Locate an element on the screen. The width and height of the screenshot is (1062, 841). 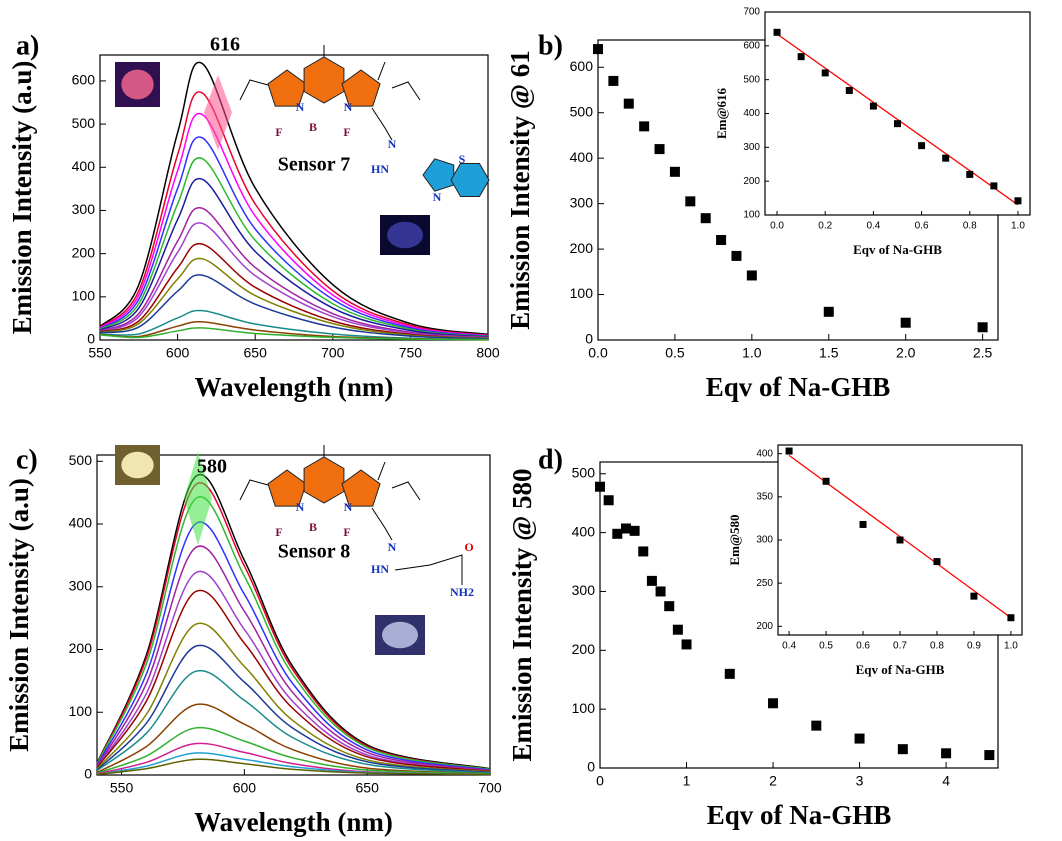
atom-label: O is located at coordinates (468, 547).